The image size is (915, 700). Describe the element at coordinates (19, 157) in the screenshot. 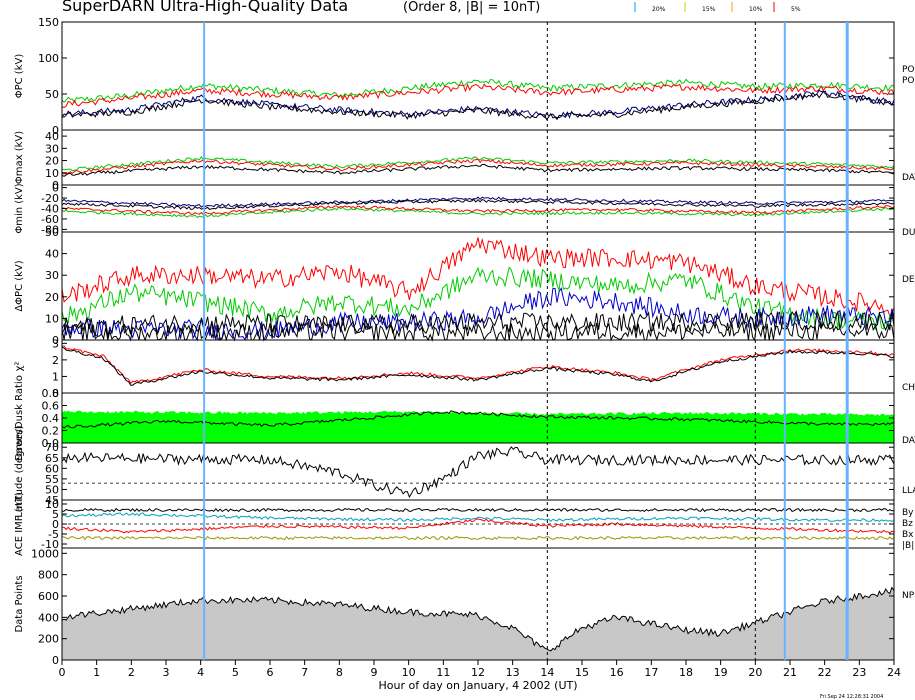

I see `ylabel-phi-max: Φmax (kV)` at that location.